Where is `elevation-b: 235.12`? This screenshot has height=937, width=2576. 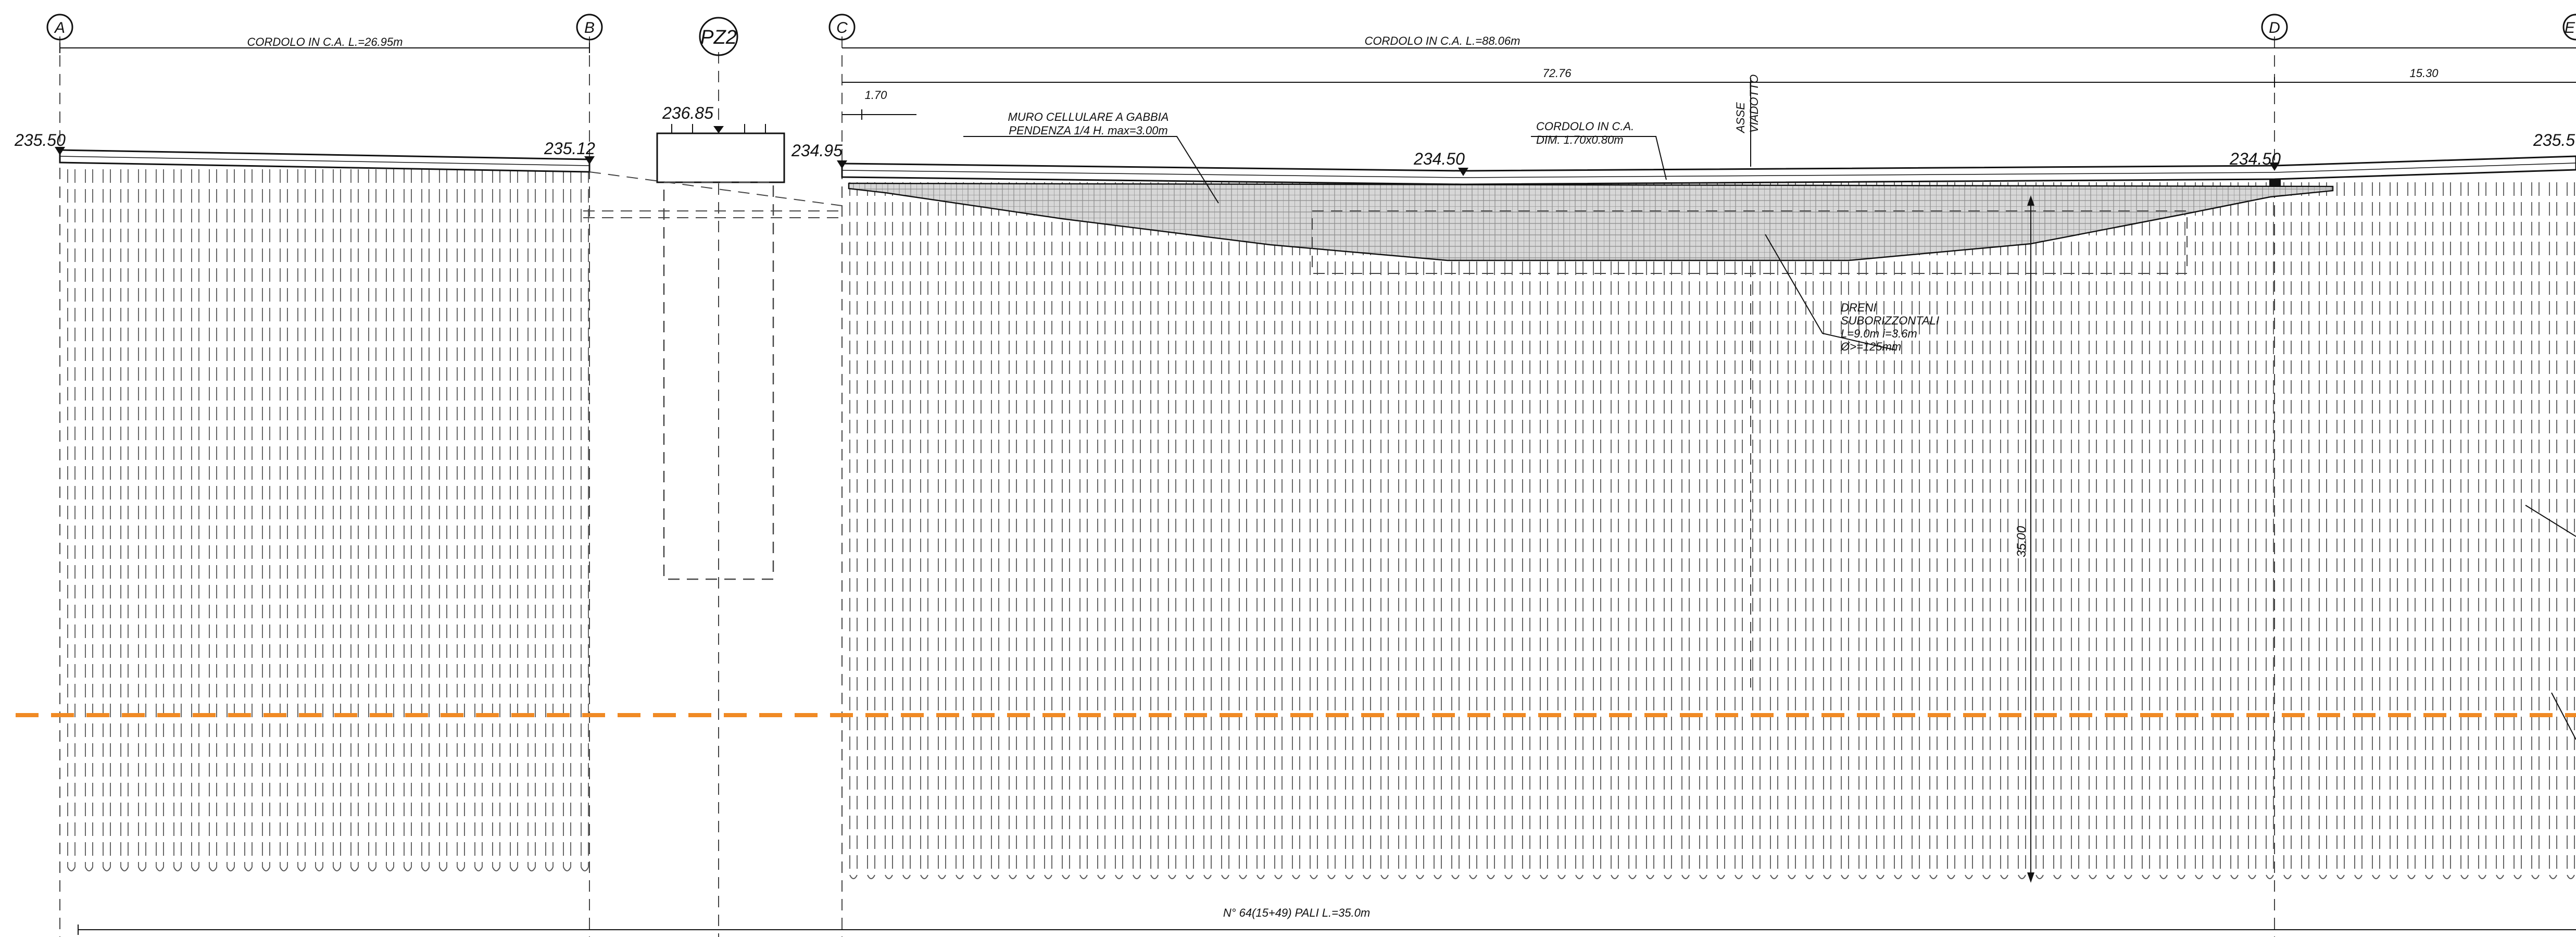 elevation-b: 235.12 is located at coordinates (570, 148).